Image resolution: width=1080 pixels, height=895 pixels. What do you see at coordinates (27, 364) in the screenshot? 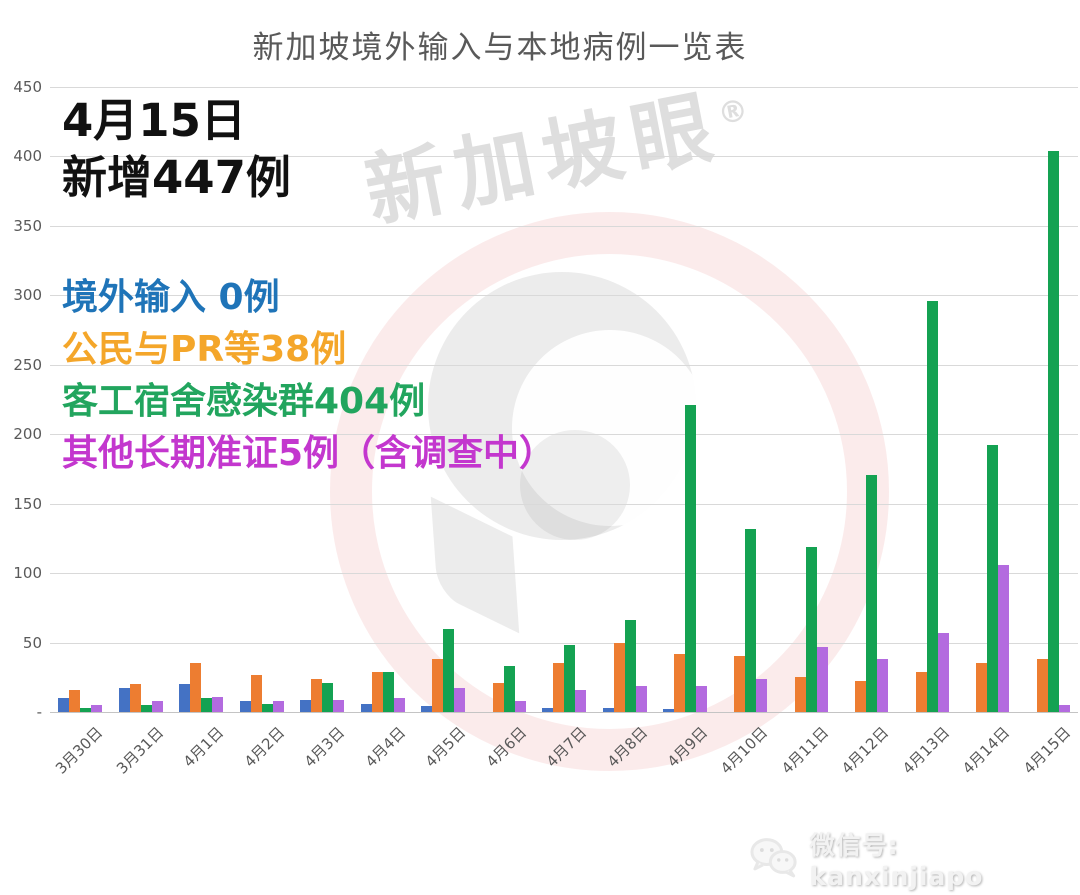
I see `y-tick-label: 250` at bounding box center [27, 364].